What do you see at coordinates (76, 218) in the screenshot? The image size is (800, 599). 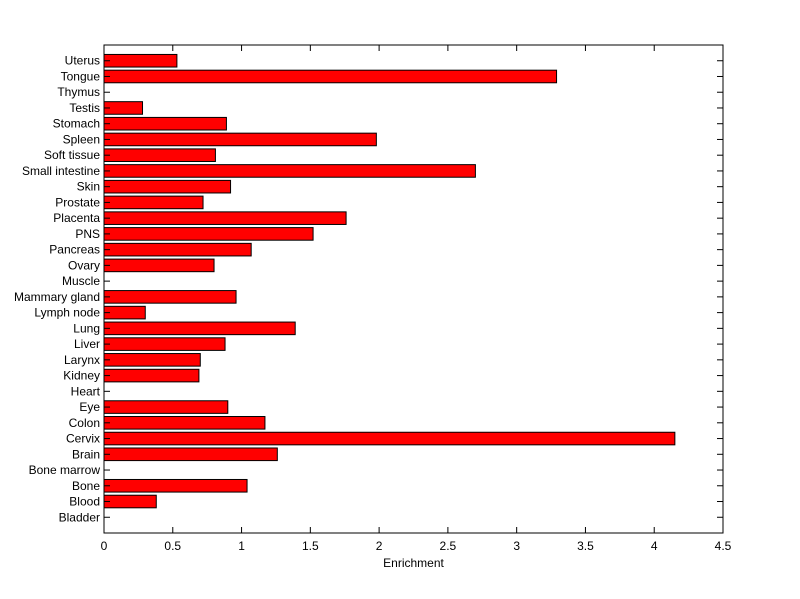 I see `y-tick-label: Placenta` at bounding box center [76, 218].